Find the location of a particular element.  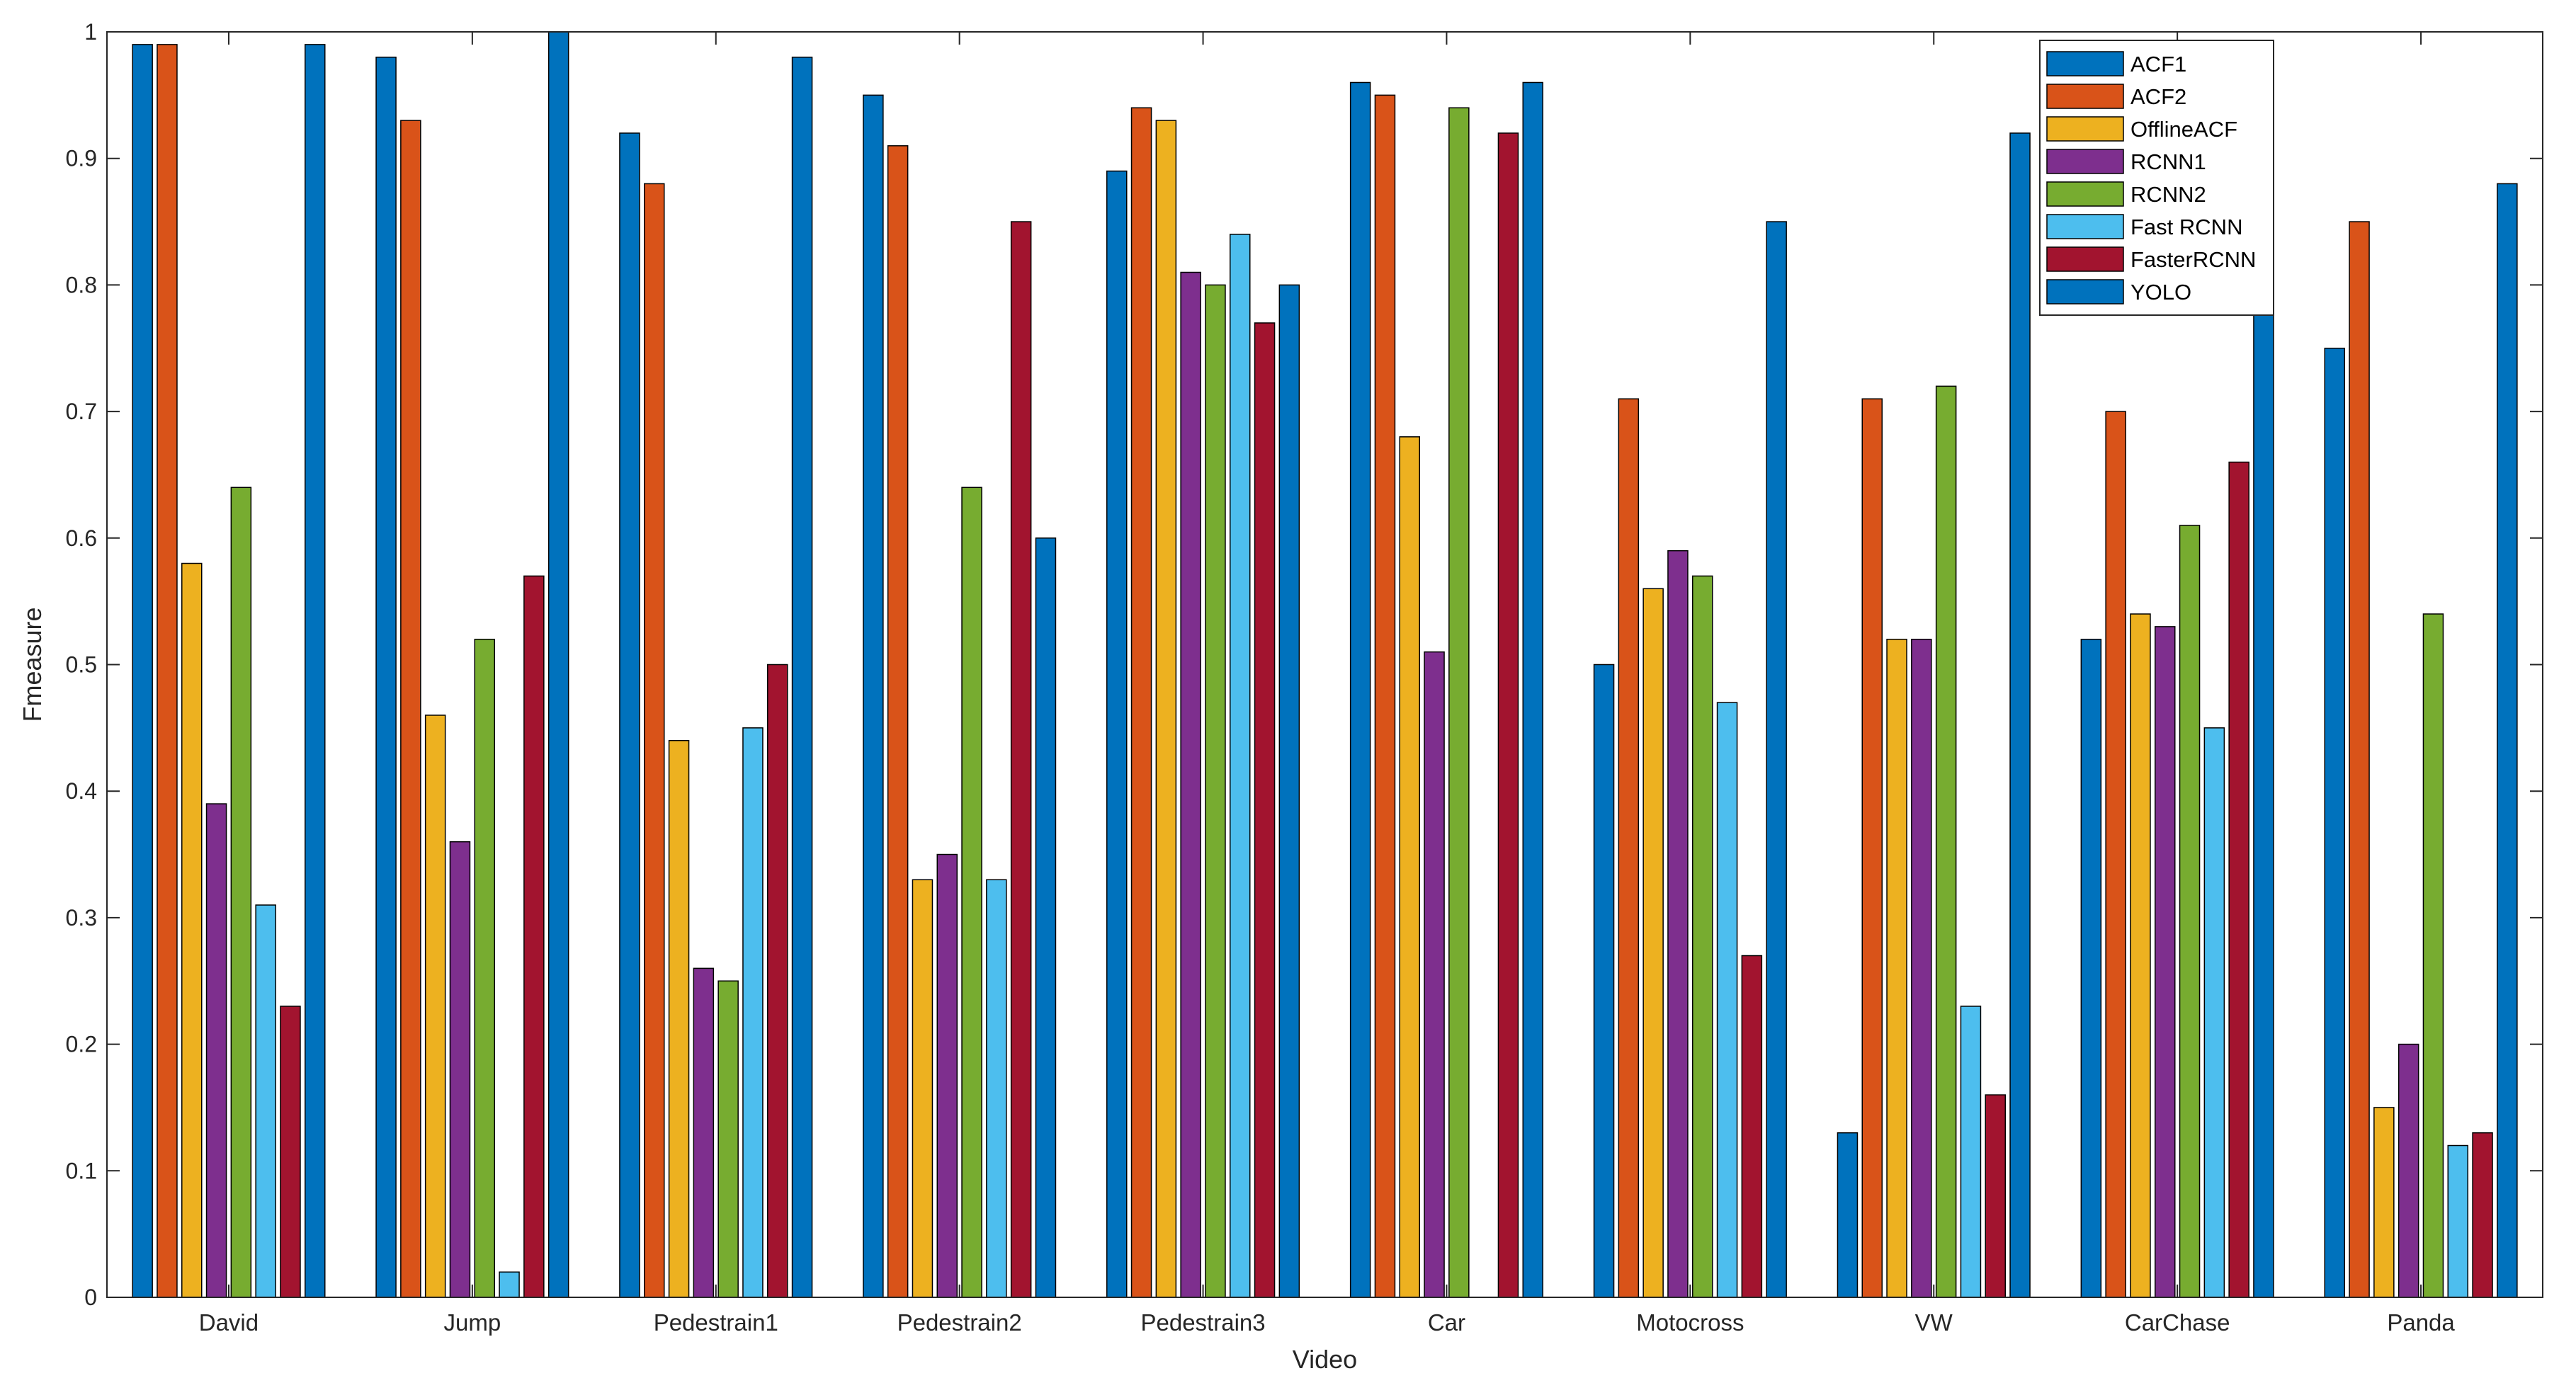

bar-rcnn2-pedestrain3 is located at coordinates (1215, 791).